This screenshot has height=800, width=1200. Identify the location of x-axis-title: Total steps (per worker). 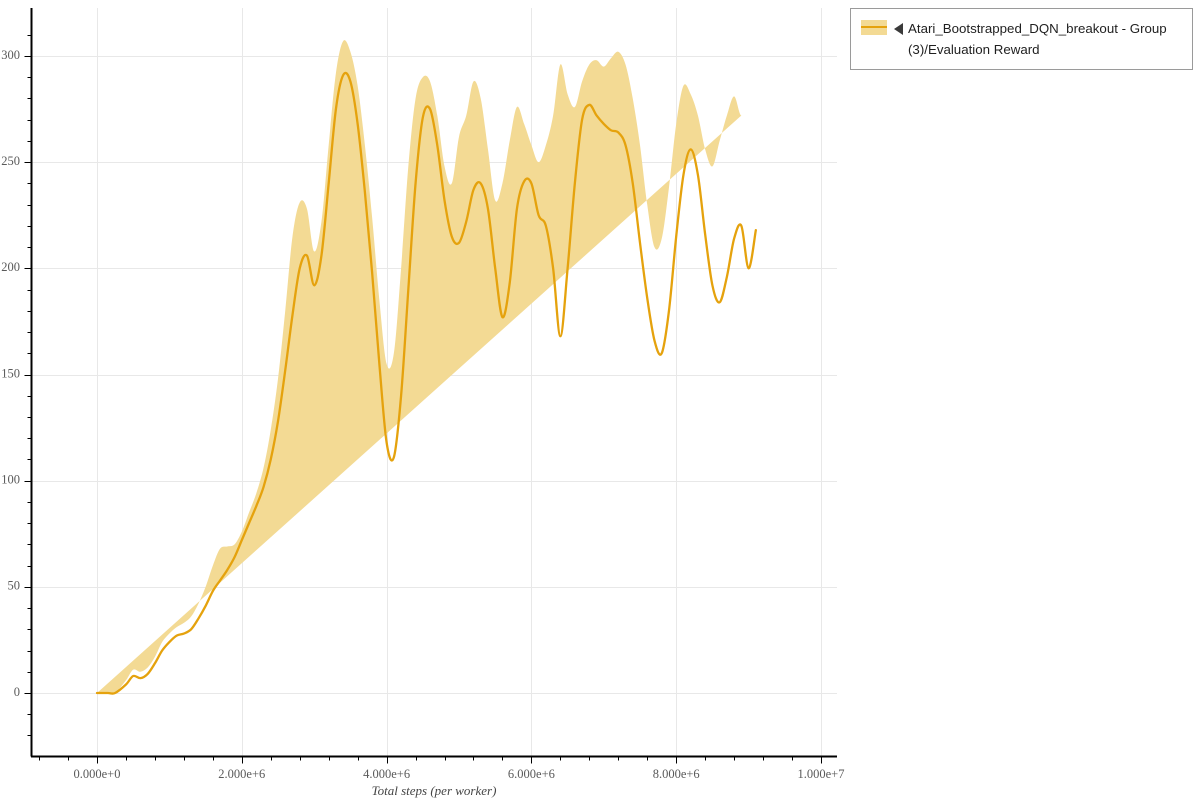
(434, 790).